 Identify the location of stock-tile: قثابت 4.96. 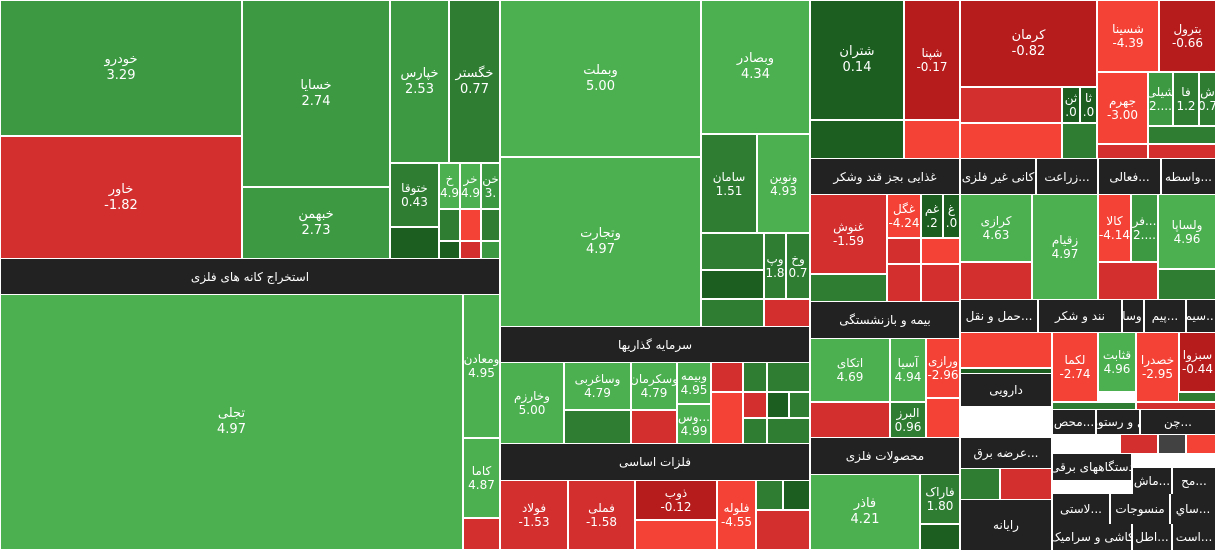
(1117, 362).